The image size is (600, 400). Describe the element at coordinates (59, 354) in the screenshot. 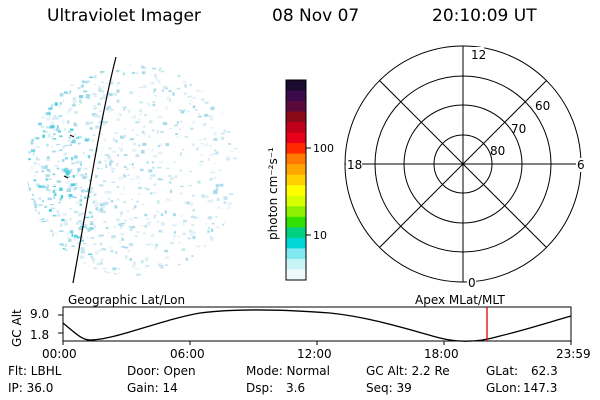

I see `timeline-x-tick-0000: 00:00` at that location.